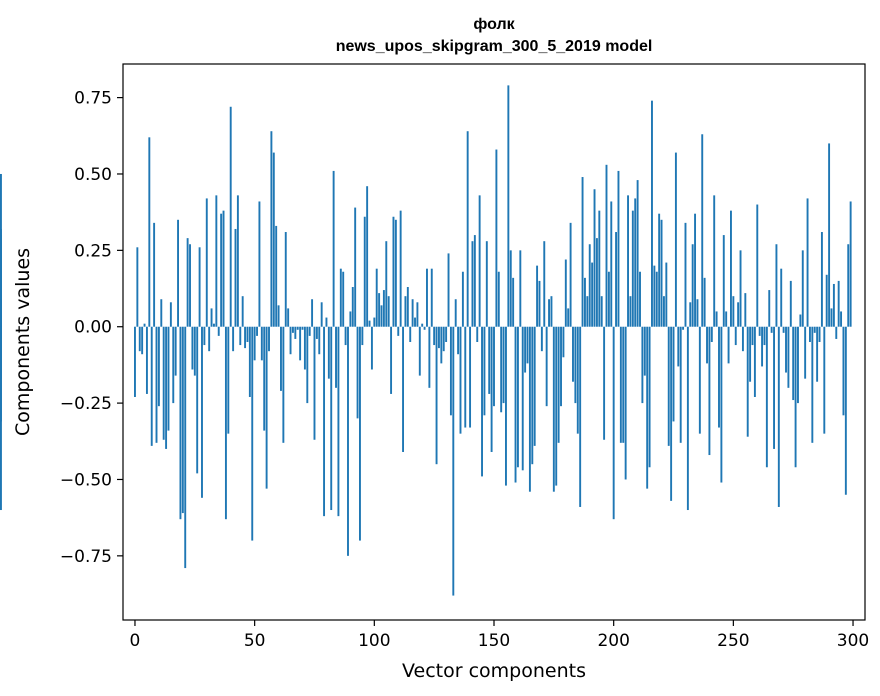 This screenshot has height=696, width=880. Describe the element at coordinates (86, 404) in the screenshot. I see `y-tick-label: −0.25` at that location.